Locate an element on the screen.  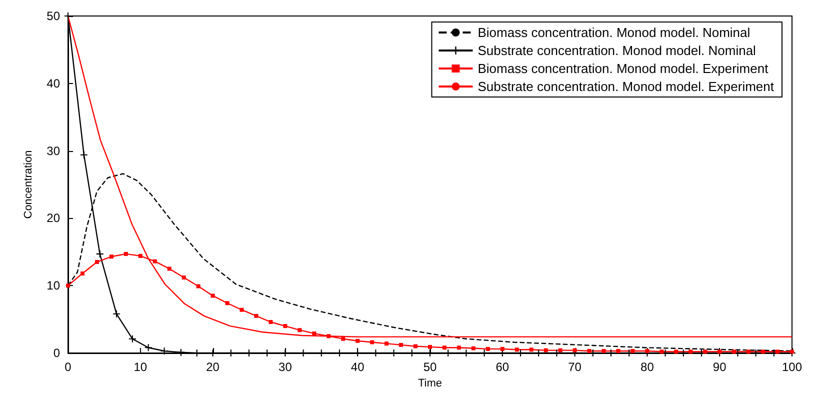
y-tick-label: 20 is located at coordinates (53, 218).